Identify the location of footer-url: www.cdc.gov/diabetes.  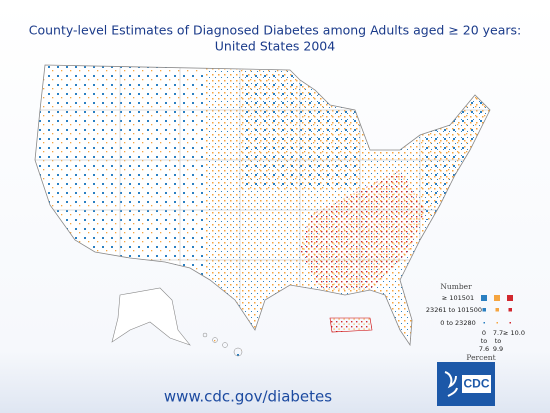
(248, 397).